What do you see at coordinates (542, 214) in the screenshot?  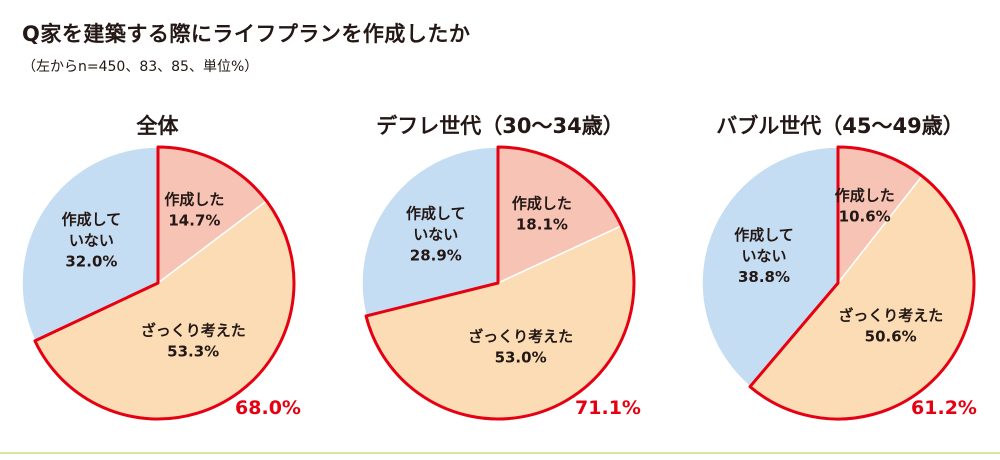 I see `slice-label-0: 作成した 18.1%` at bounding box center [542, 214].